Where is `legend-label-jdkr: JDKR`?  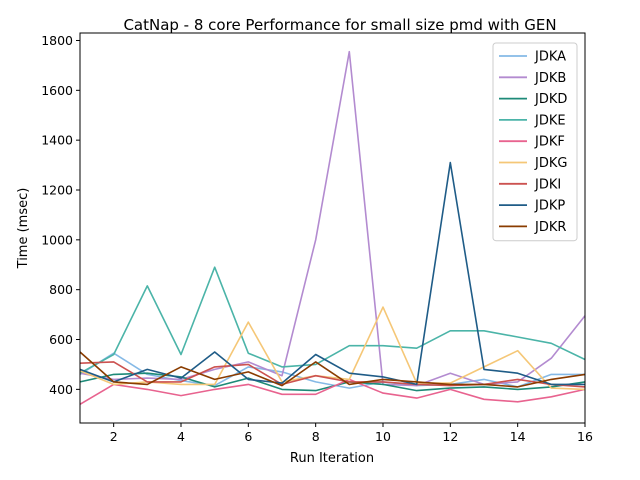 legend-label-jdkr: JDKR is located at coordinates (550, 227).